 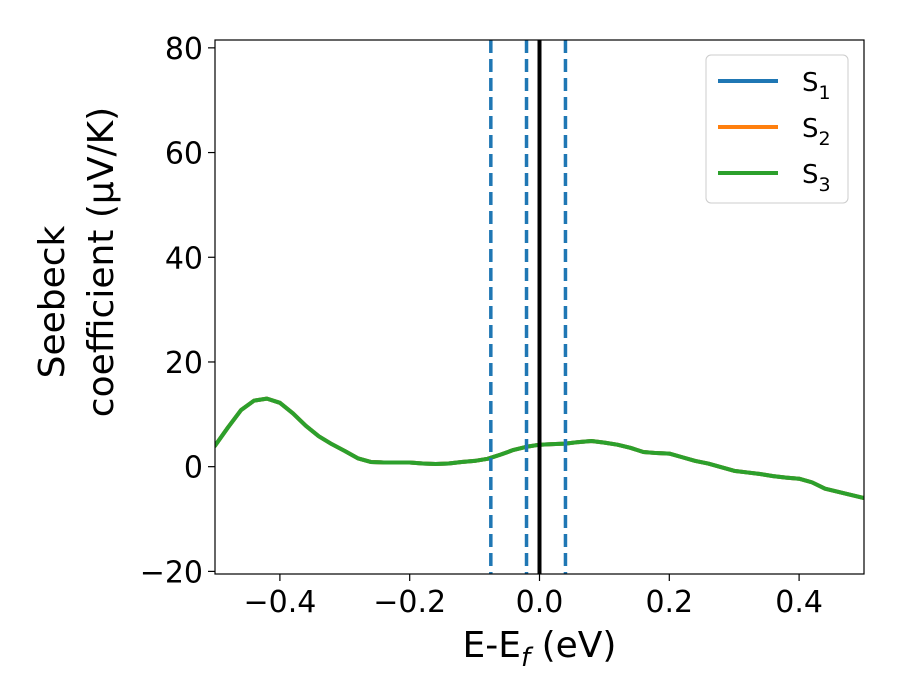 What do you see at coordinates (184, 258) in the screenshot?
I see `y-tick-label: 40` at bounding box center [184, 258].